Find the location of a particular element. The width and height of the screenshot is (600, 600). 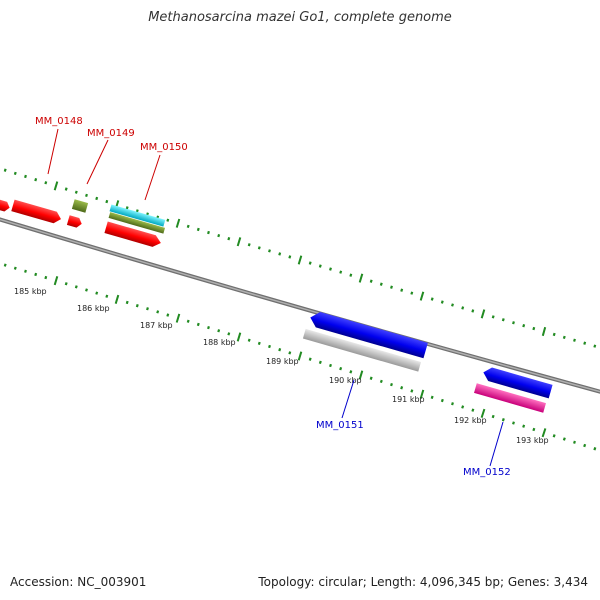

scale-label: 192 kbp is located at coordinates (470, 420).